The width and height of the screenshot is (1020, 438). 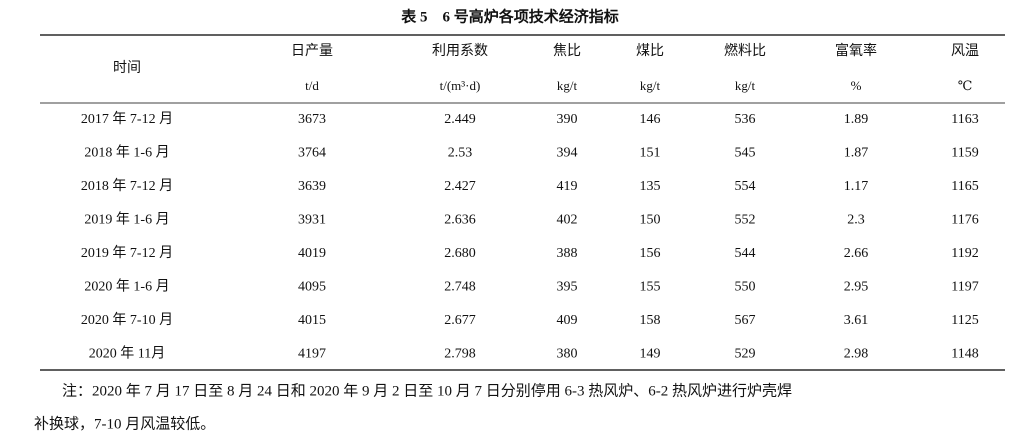 I want to click on table-cell: 529, so click(x=745, y=354).